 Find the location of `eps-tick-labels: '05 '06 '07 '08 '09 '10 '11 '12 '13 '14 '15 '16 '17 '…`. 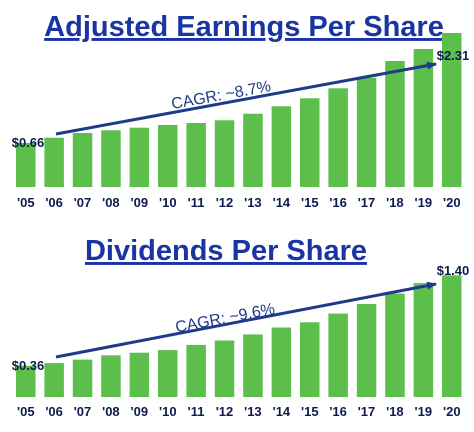

eps-tick-labels: '05 '06 '07 '08 '09 '10 '11 '12 '13 '14 '15 '16 '17 '… is located at coordinates (239, 202).